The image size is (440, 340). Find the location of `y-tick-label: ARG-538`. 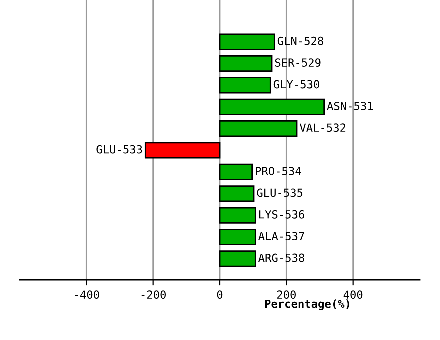

y-tick-label: ARG-538 is located at coordinates (281, 258).